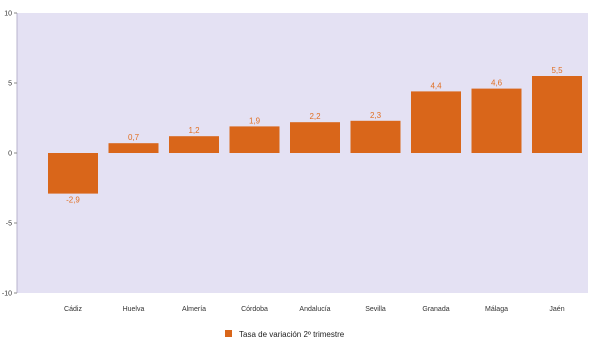 Image resolution: width=595 pixels, height=345 pixels. Describe the element at coordinates (255, 120) in the screenshot. I see `data-label: 1,9` at that location.